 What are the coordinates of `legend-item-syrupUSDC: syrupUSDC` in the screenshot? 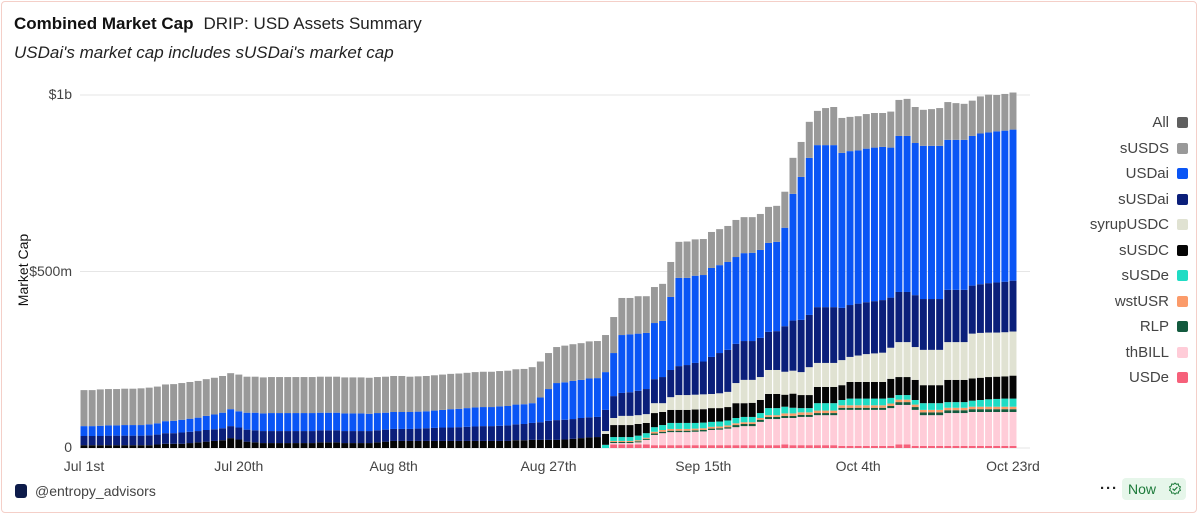 It's located at (1139, 225).